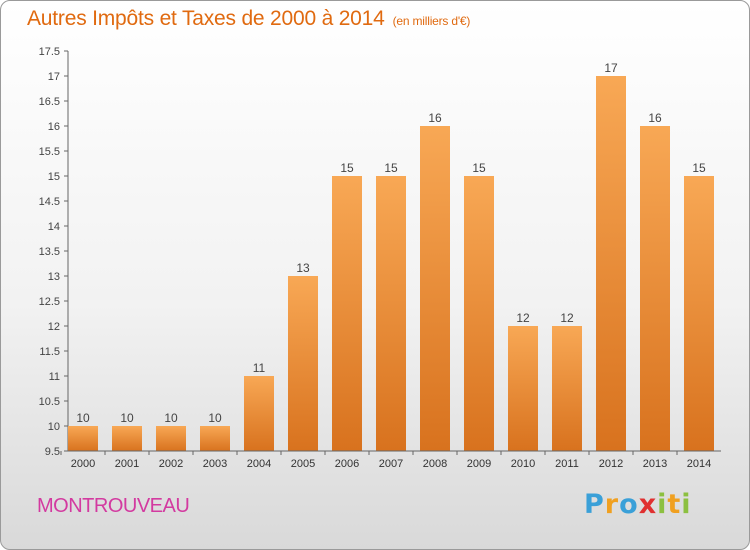  I want to click on y-tick-label: 16, so click(54, 127).